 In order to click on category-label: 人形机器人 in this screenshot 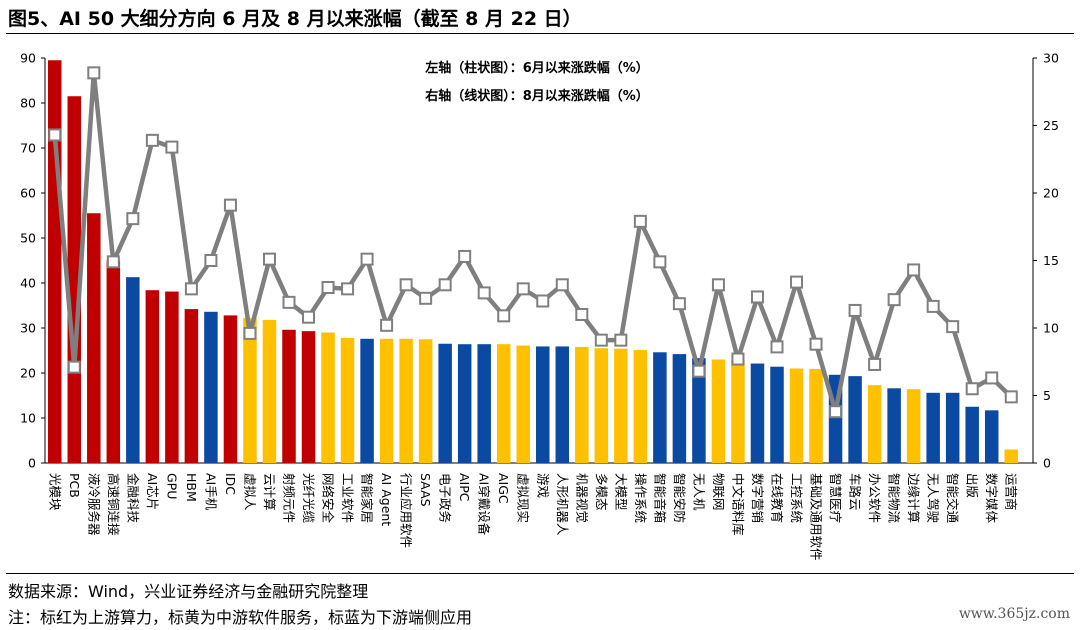, I will do `click(562, 504)`.